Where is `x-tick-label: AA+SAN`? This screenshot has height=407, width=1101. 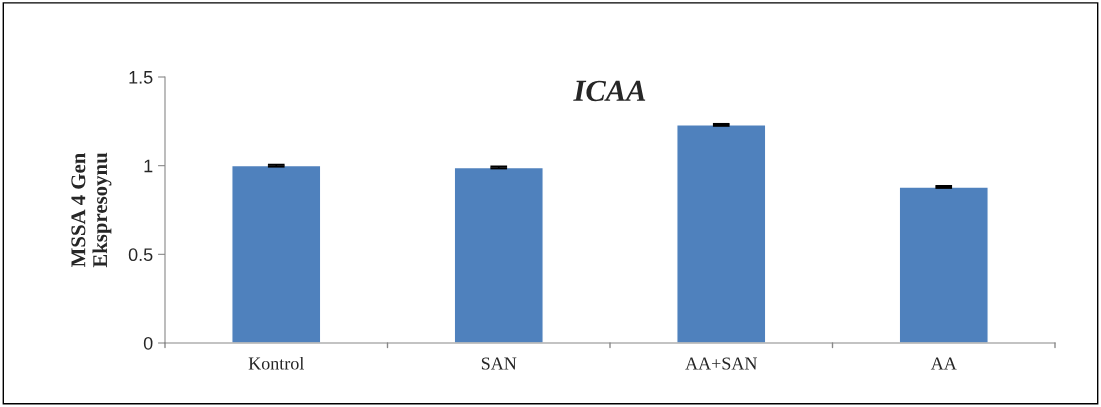
x-tick-label: AA+SAN is located at coordinates (721, 363).